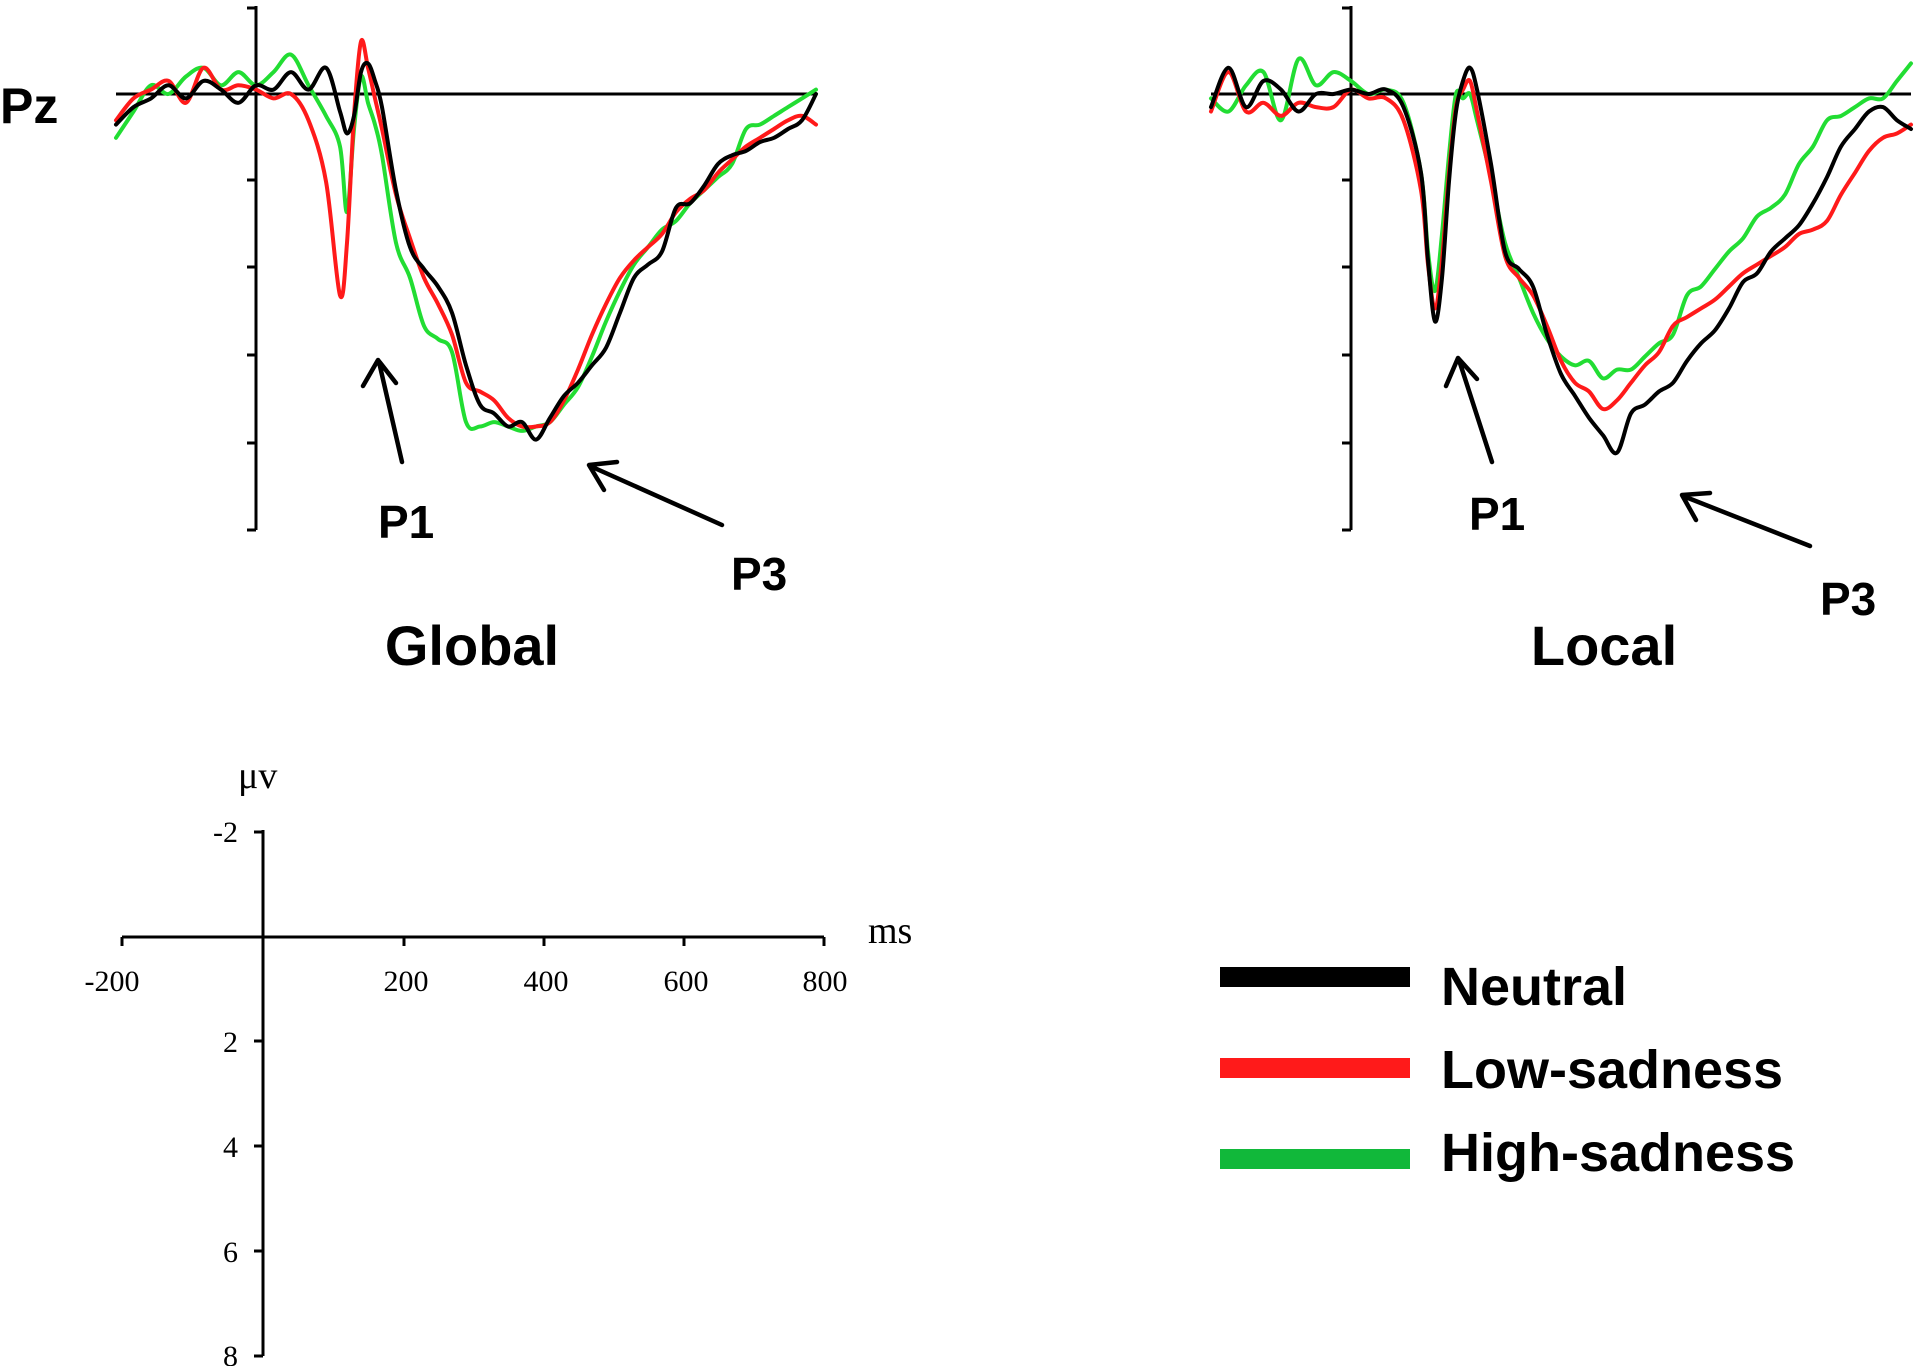 Image resolution: width=1919 pixels, height=1366 pixels. What do you see at coordinates (759, 574) in the screenshot?
I see `global-p3-label: P3` at bounding box center [759, 574].